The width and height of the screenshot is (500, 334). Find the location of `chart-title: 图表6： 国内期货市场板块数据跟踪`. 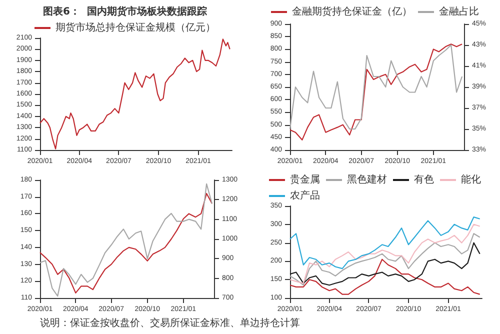

chart-title: 图表6： 国内期货市场板块数据跟踪 is located at coordinates (125, 12).